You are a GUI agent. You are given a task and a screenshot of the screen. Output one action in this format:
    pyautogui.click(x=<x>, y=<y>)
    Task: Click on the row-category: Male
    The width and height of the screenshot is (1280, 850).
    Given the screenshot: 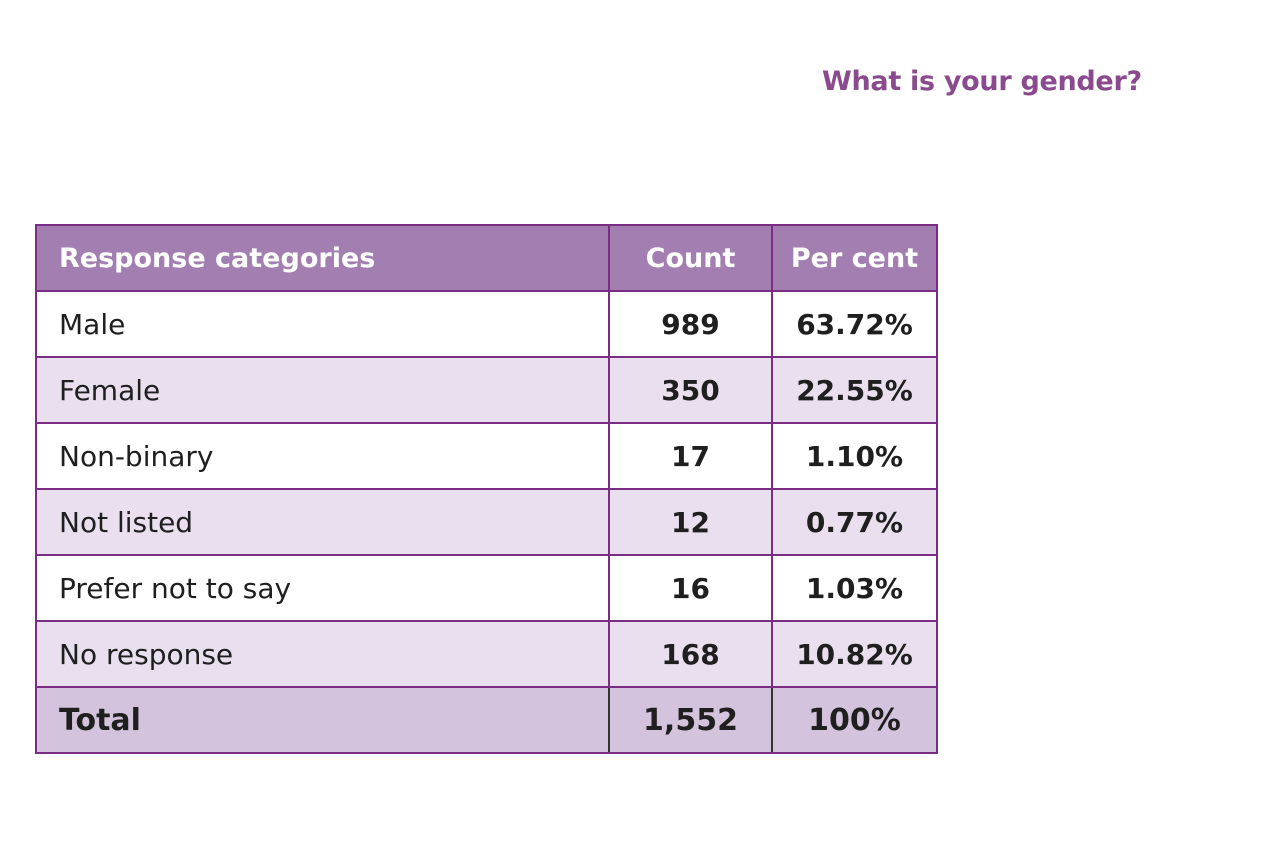 What is the action you would take?
    pyautogui.click(x=322, y=324)
    